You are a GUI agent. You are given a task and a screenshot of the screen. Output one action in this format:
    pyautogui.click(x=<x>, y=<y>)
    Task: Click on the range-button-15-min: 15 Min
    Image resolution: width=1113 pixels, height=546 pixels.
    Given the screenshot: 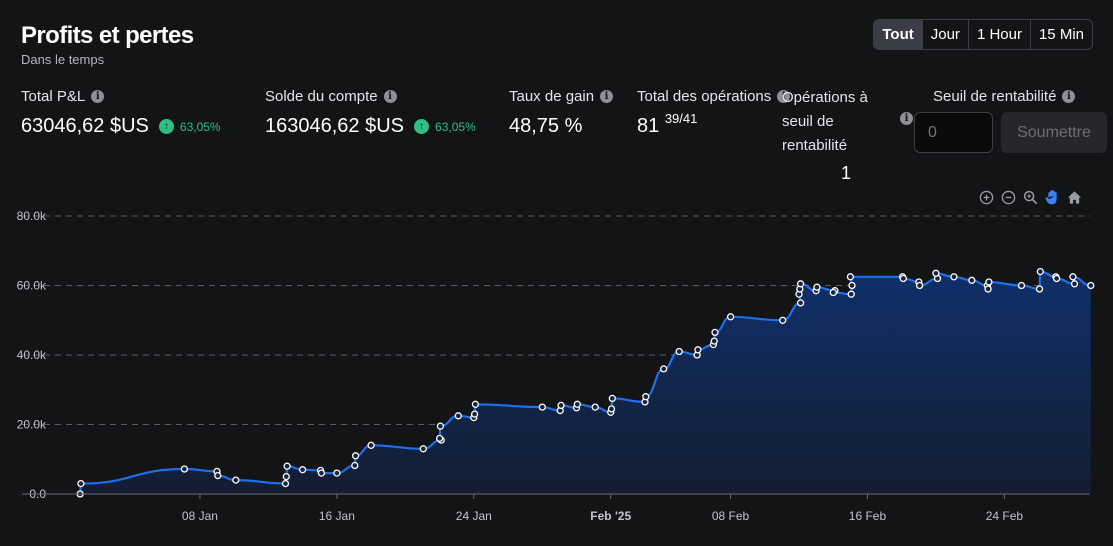 What is the action you would take?
    pyautogui.click(x=1060, y=34)
    